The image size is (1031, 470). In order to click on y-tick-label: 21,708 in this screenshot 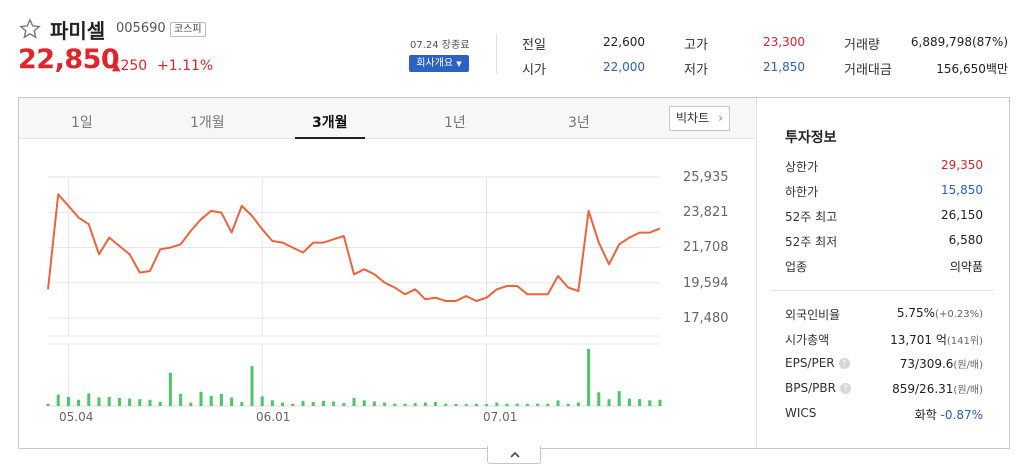, I will do `click(706, 247)`.